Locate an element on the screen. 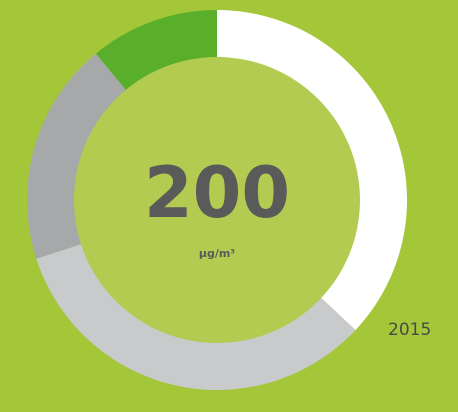  center-value: 200 is located at coordinates (217, 193).